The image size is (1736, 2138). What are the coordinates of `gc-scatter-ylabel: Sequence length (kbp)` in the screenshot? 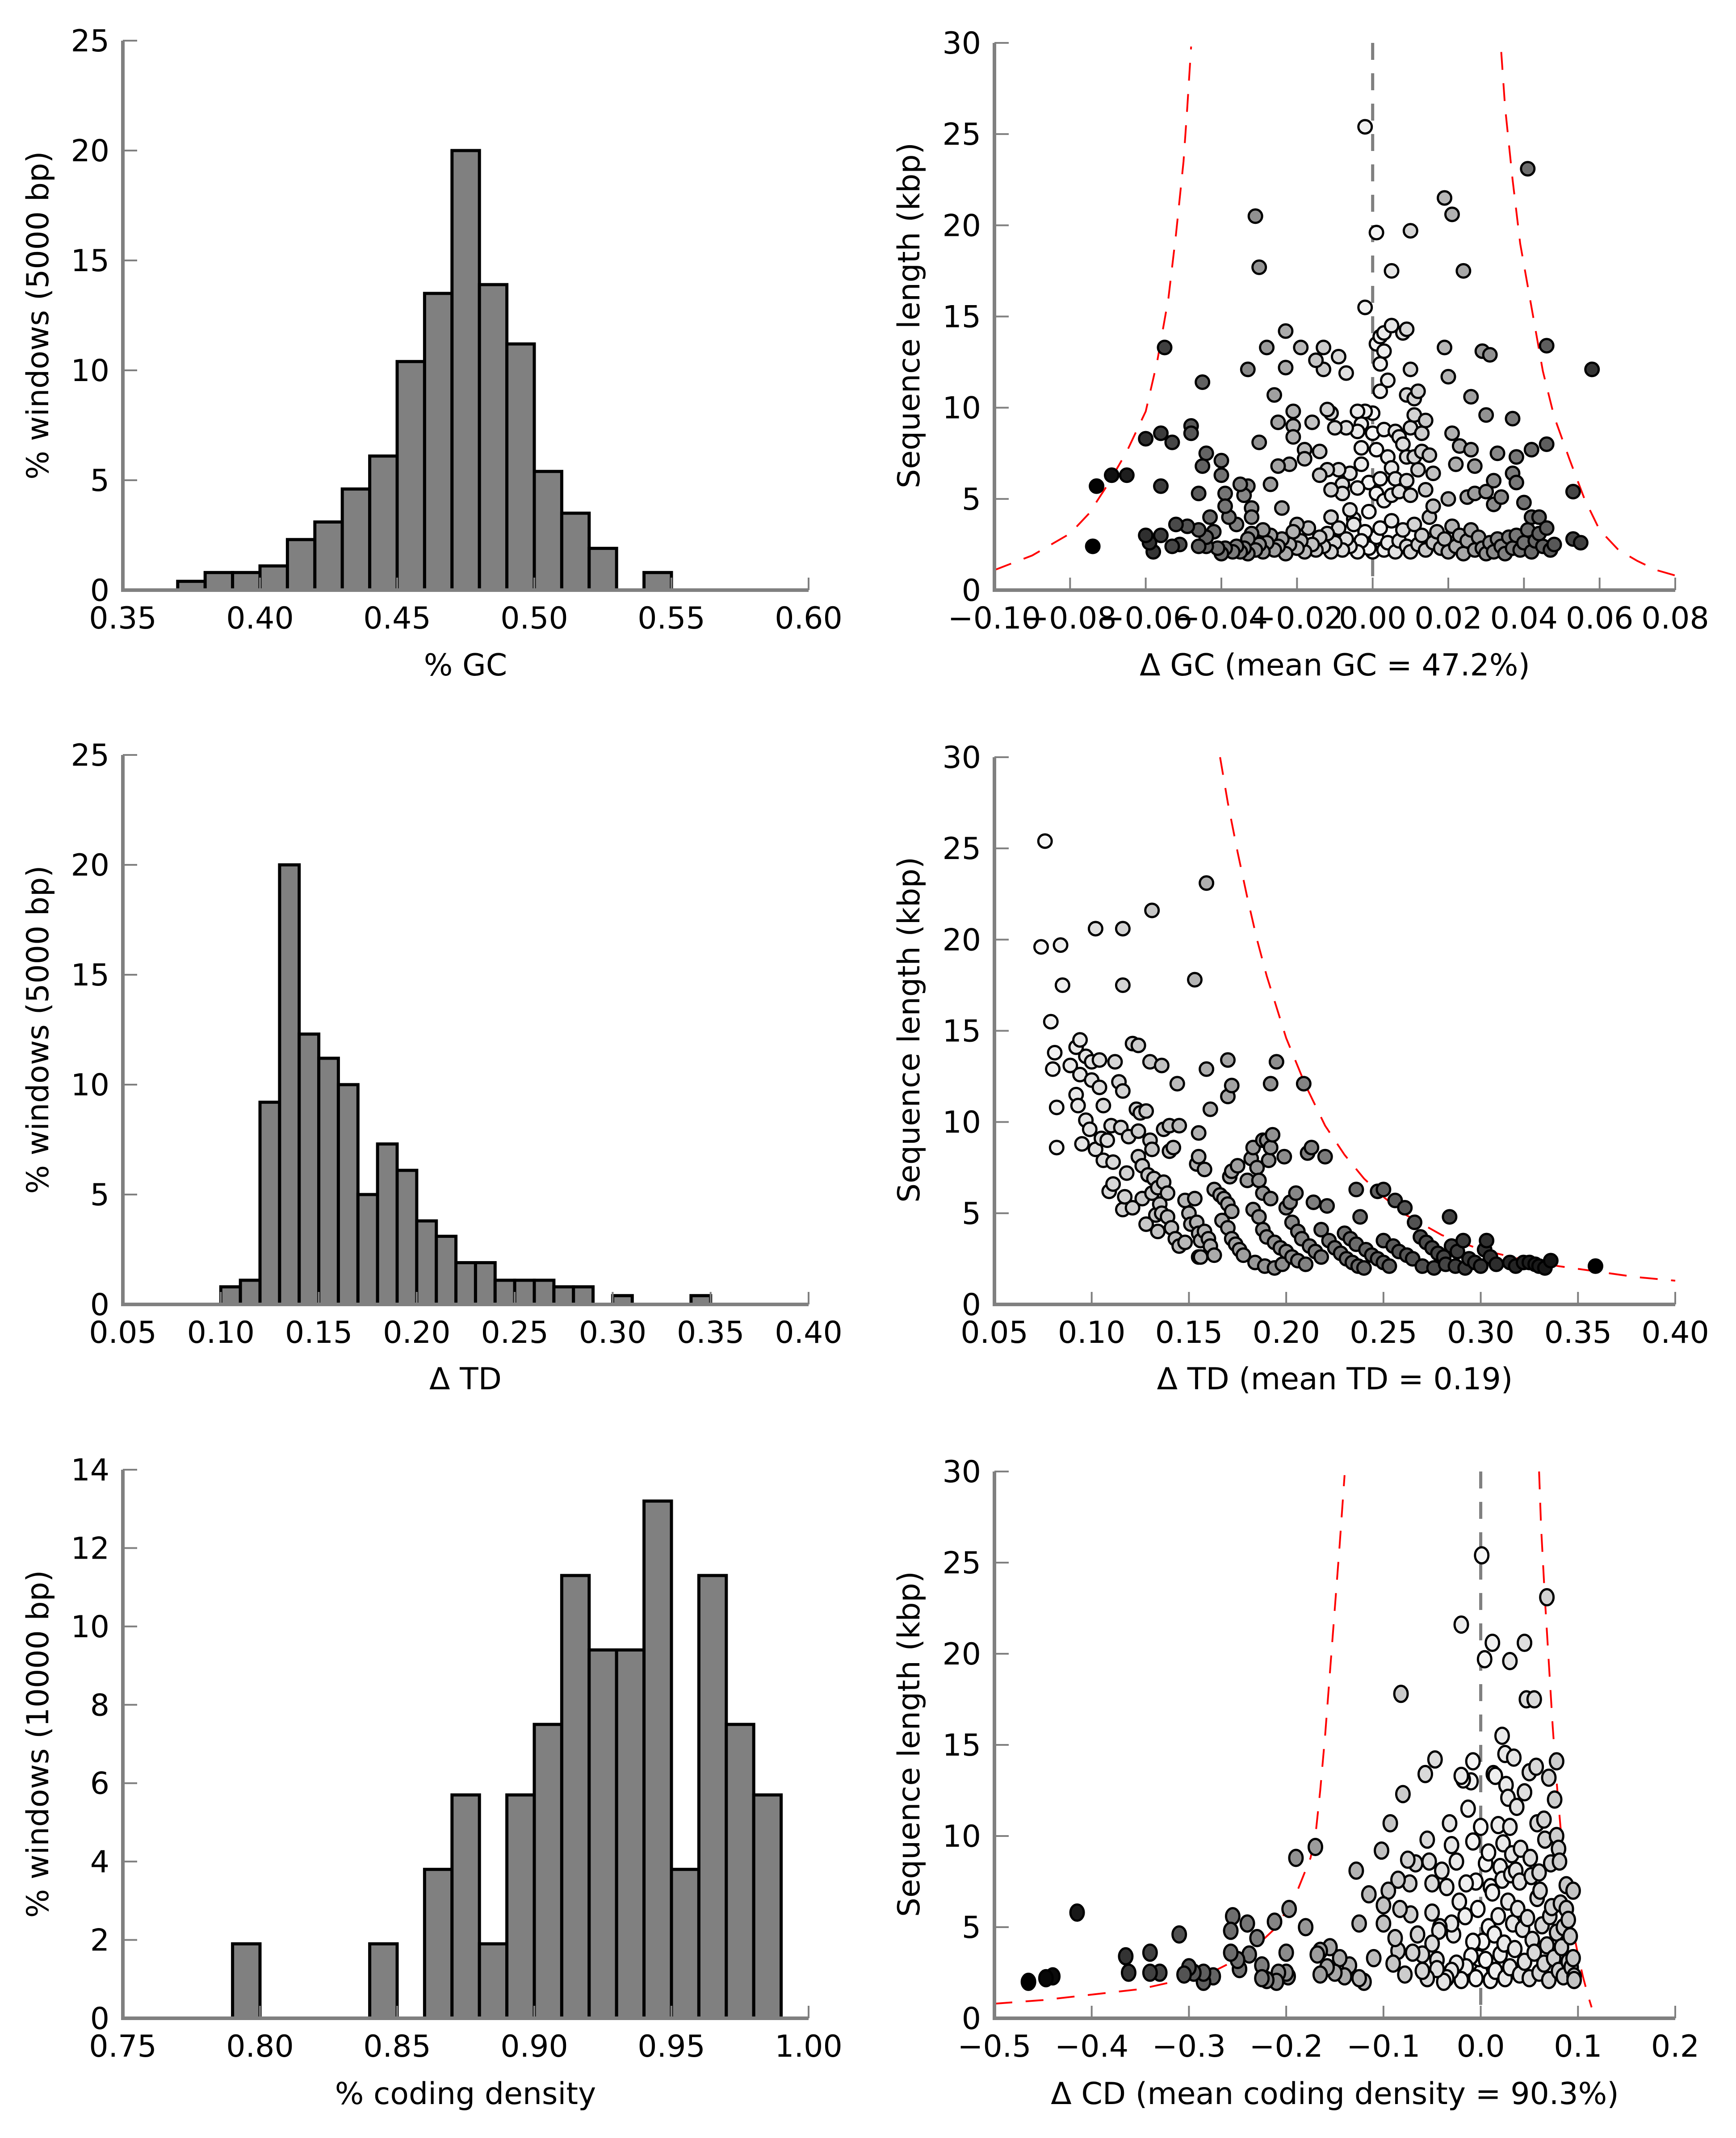 It's located at (909, 316).